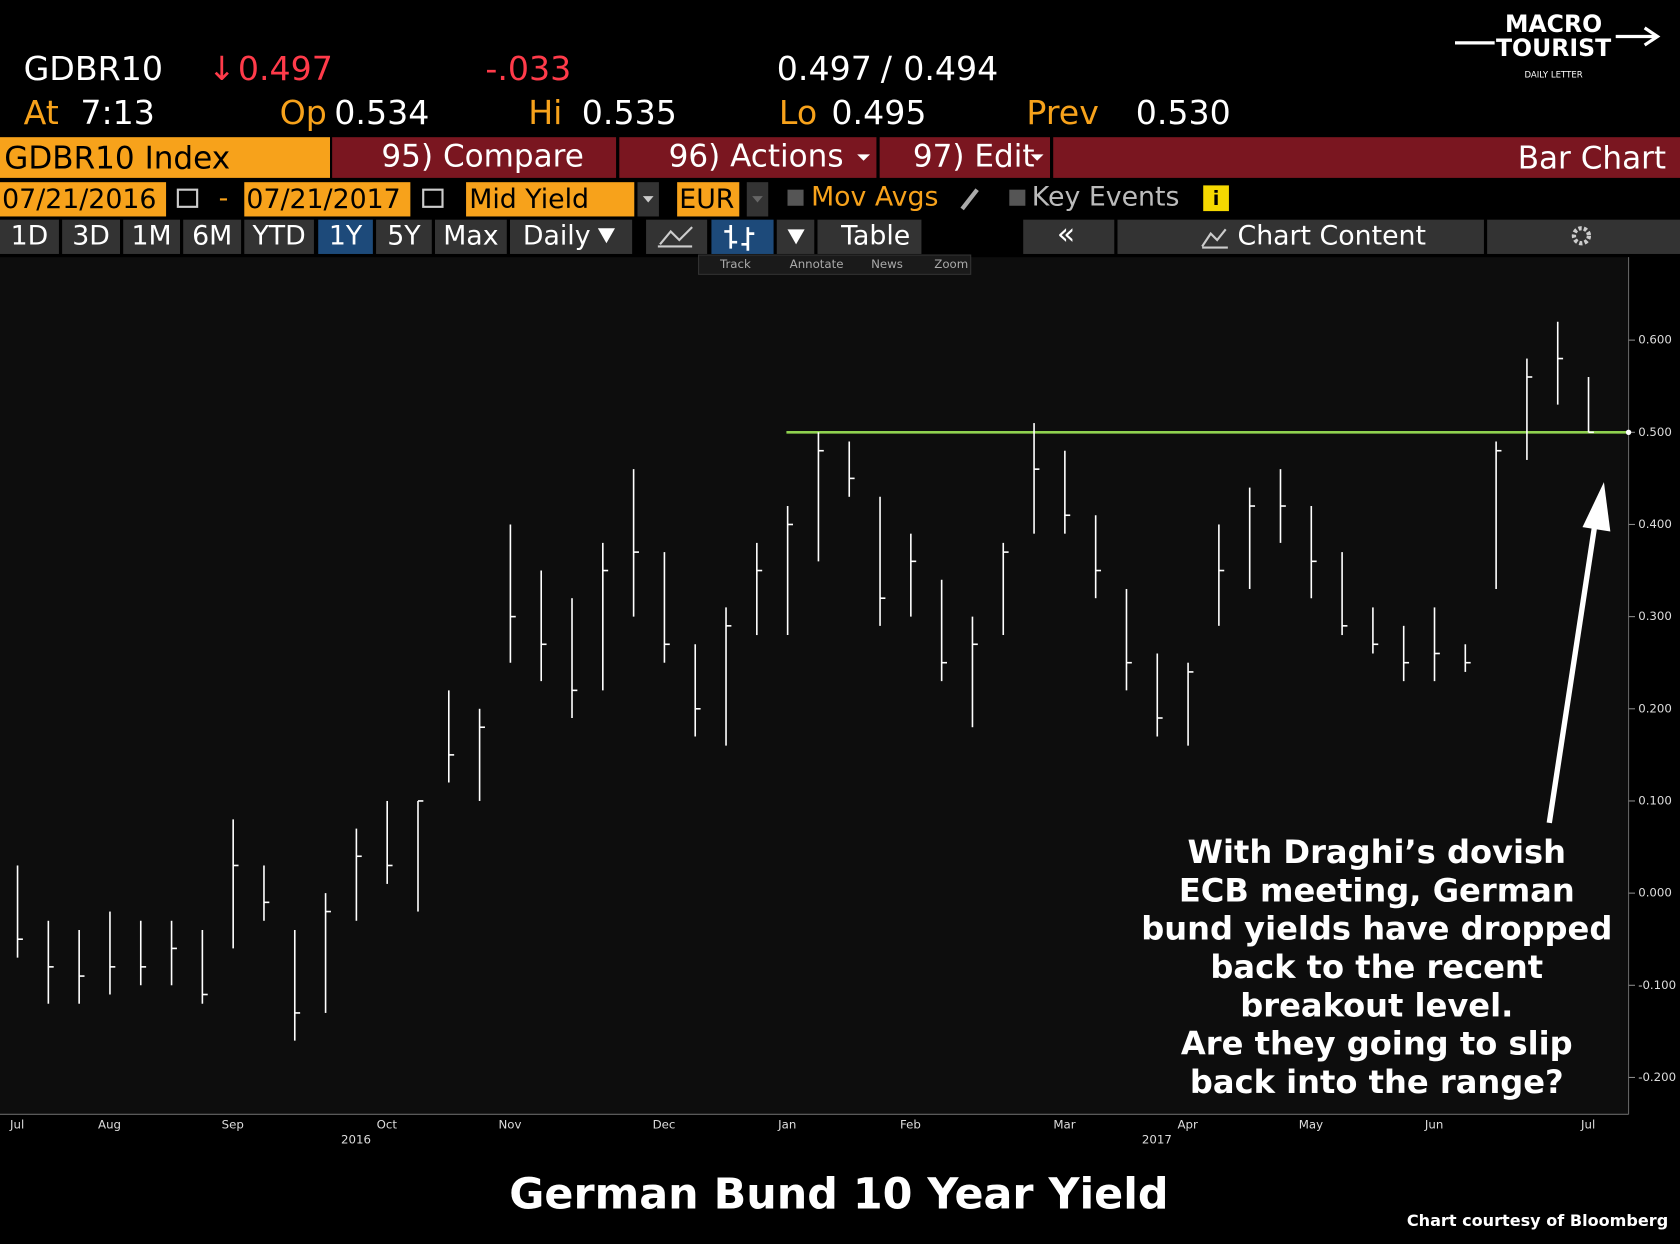 Image resolution: width=1680 pixels, height=1244 pixels. What do you see at coordinates (529, 199) in the screenshot?
I see `field: Mid Yield` at bounding box center [529, 199].